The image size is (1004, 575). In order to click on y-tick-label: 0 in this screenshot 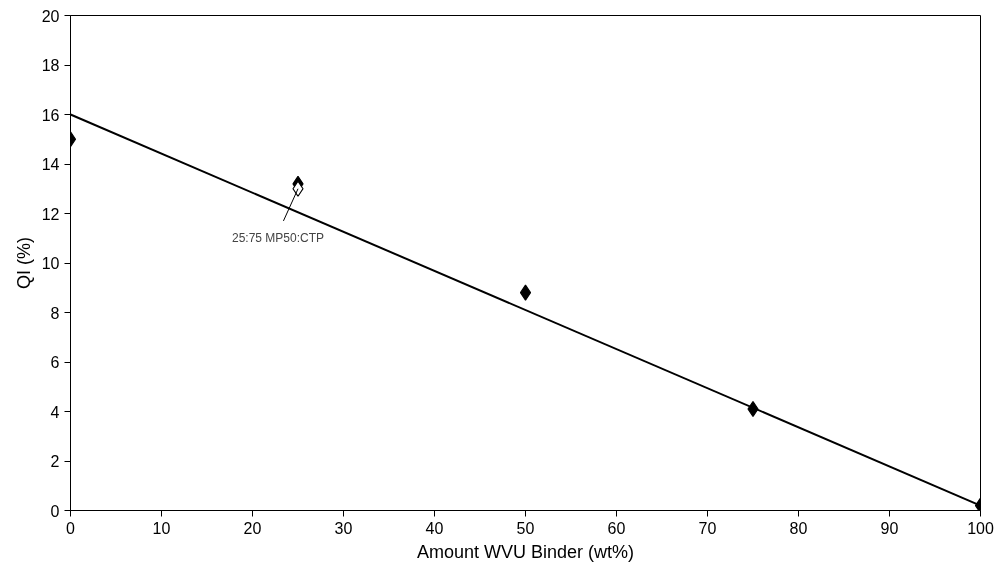, I will do `click(55, 511)`.